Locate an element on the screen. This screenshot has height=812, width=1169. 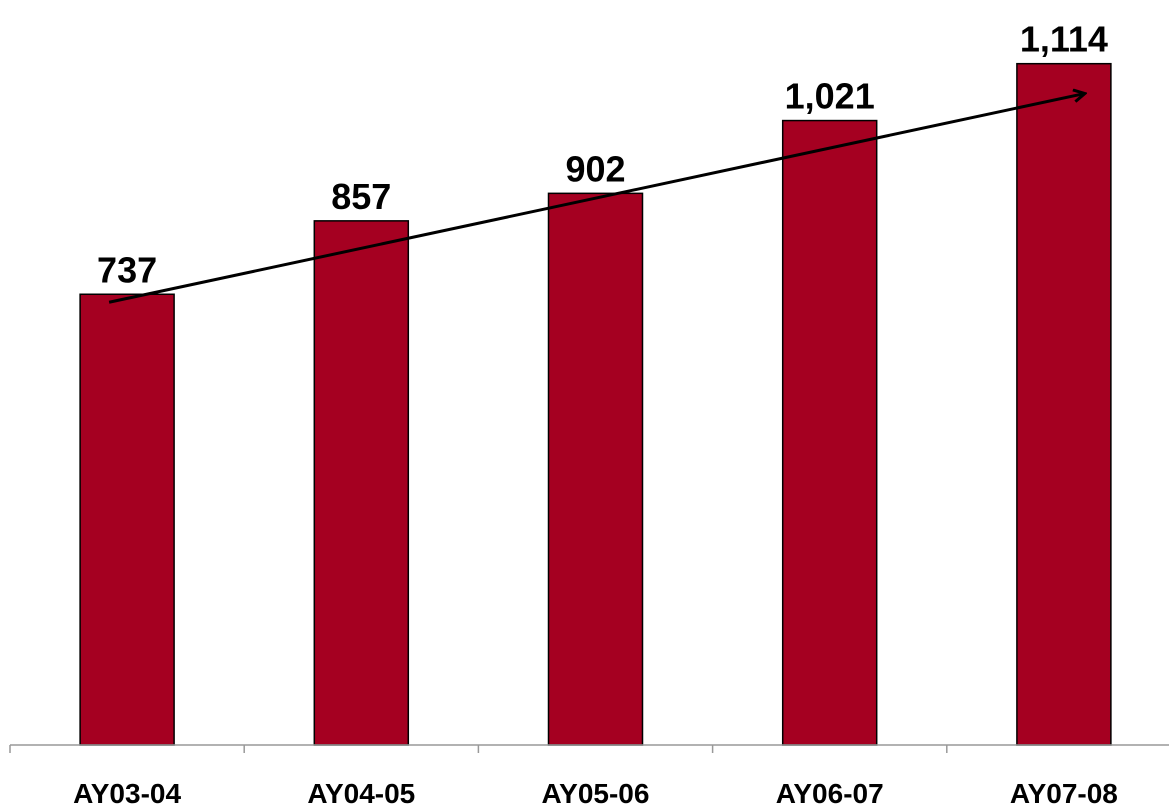
value-label: 857 is located at coordinates (361, 196).